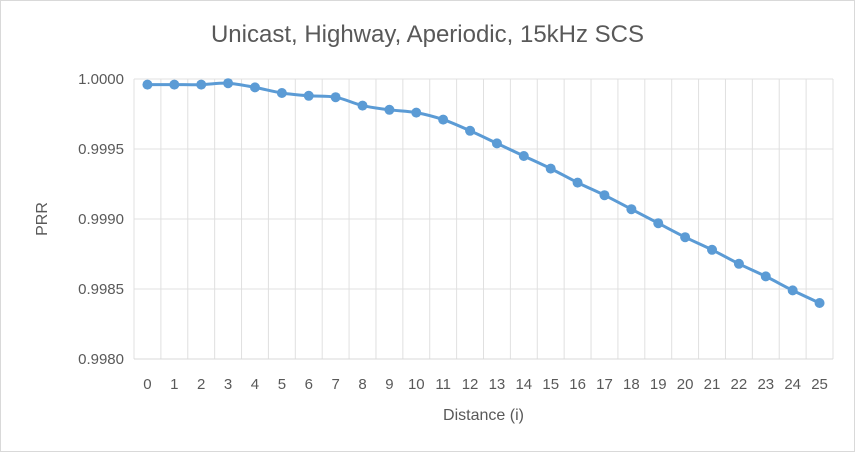  What do you see at coordinates (42, 219) in the screenshot?
I see `y-axis-title: PRR` at bounding box center [42, 219].